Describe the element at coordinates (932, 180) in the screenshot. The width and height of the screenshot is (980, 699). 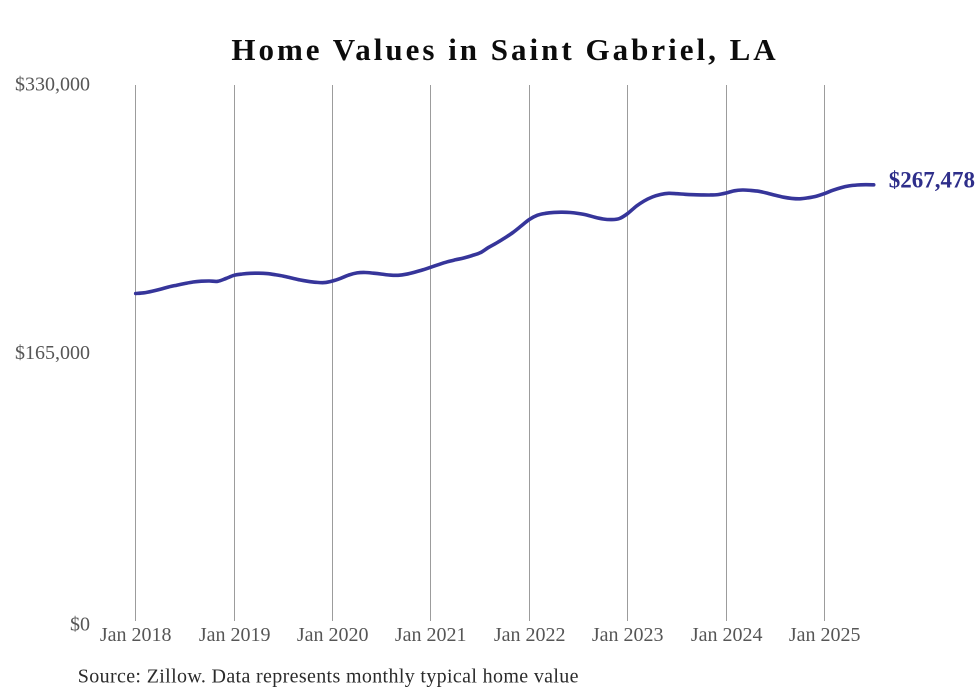
I see `svg-text: $267,478` at that location.